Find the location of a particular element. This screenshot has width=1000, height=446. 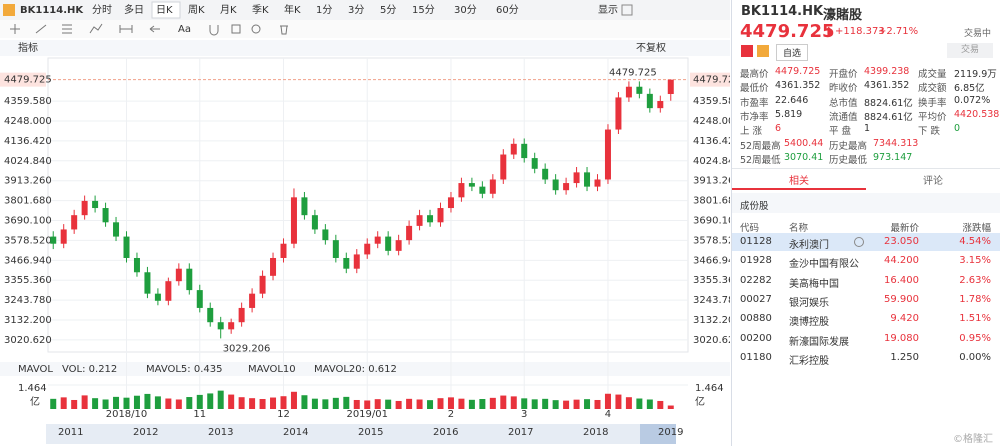

tool-arrow is located at coordinates (154, 29).